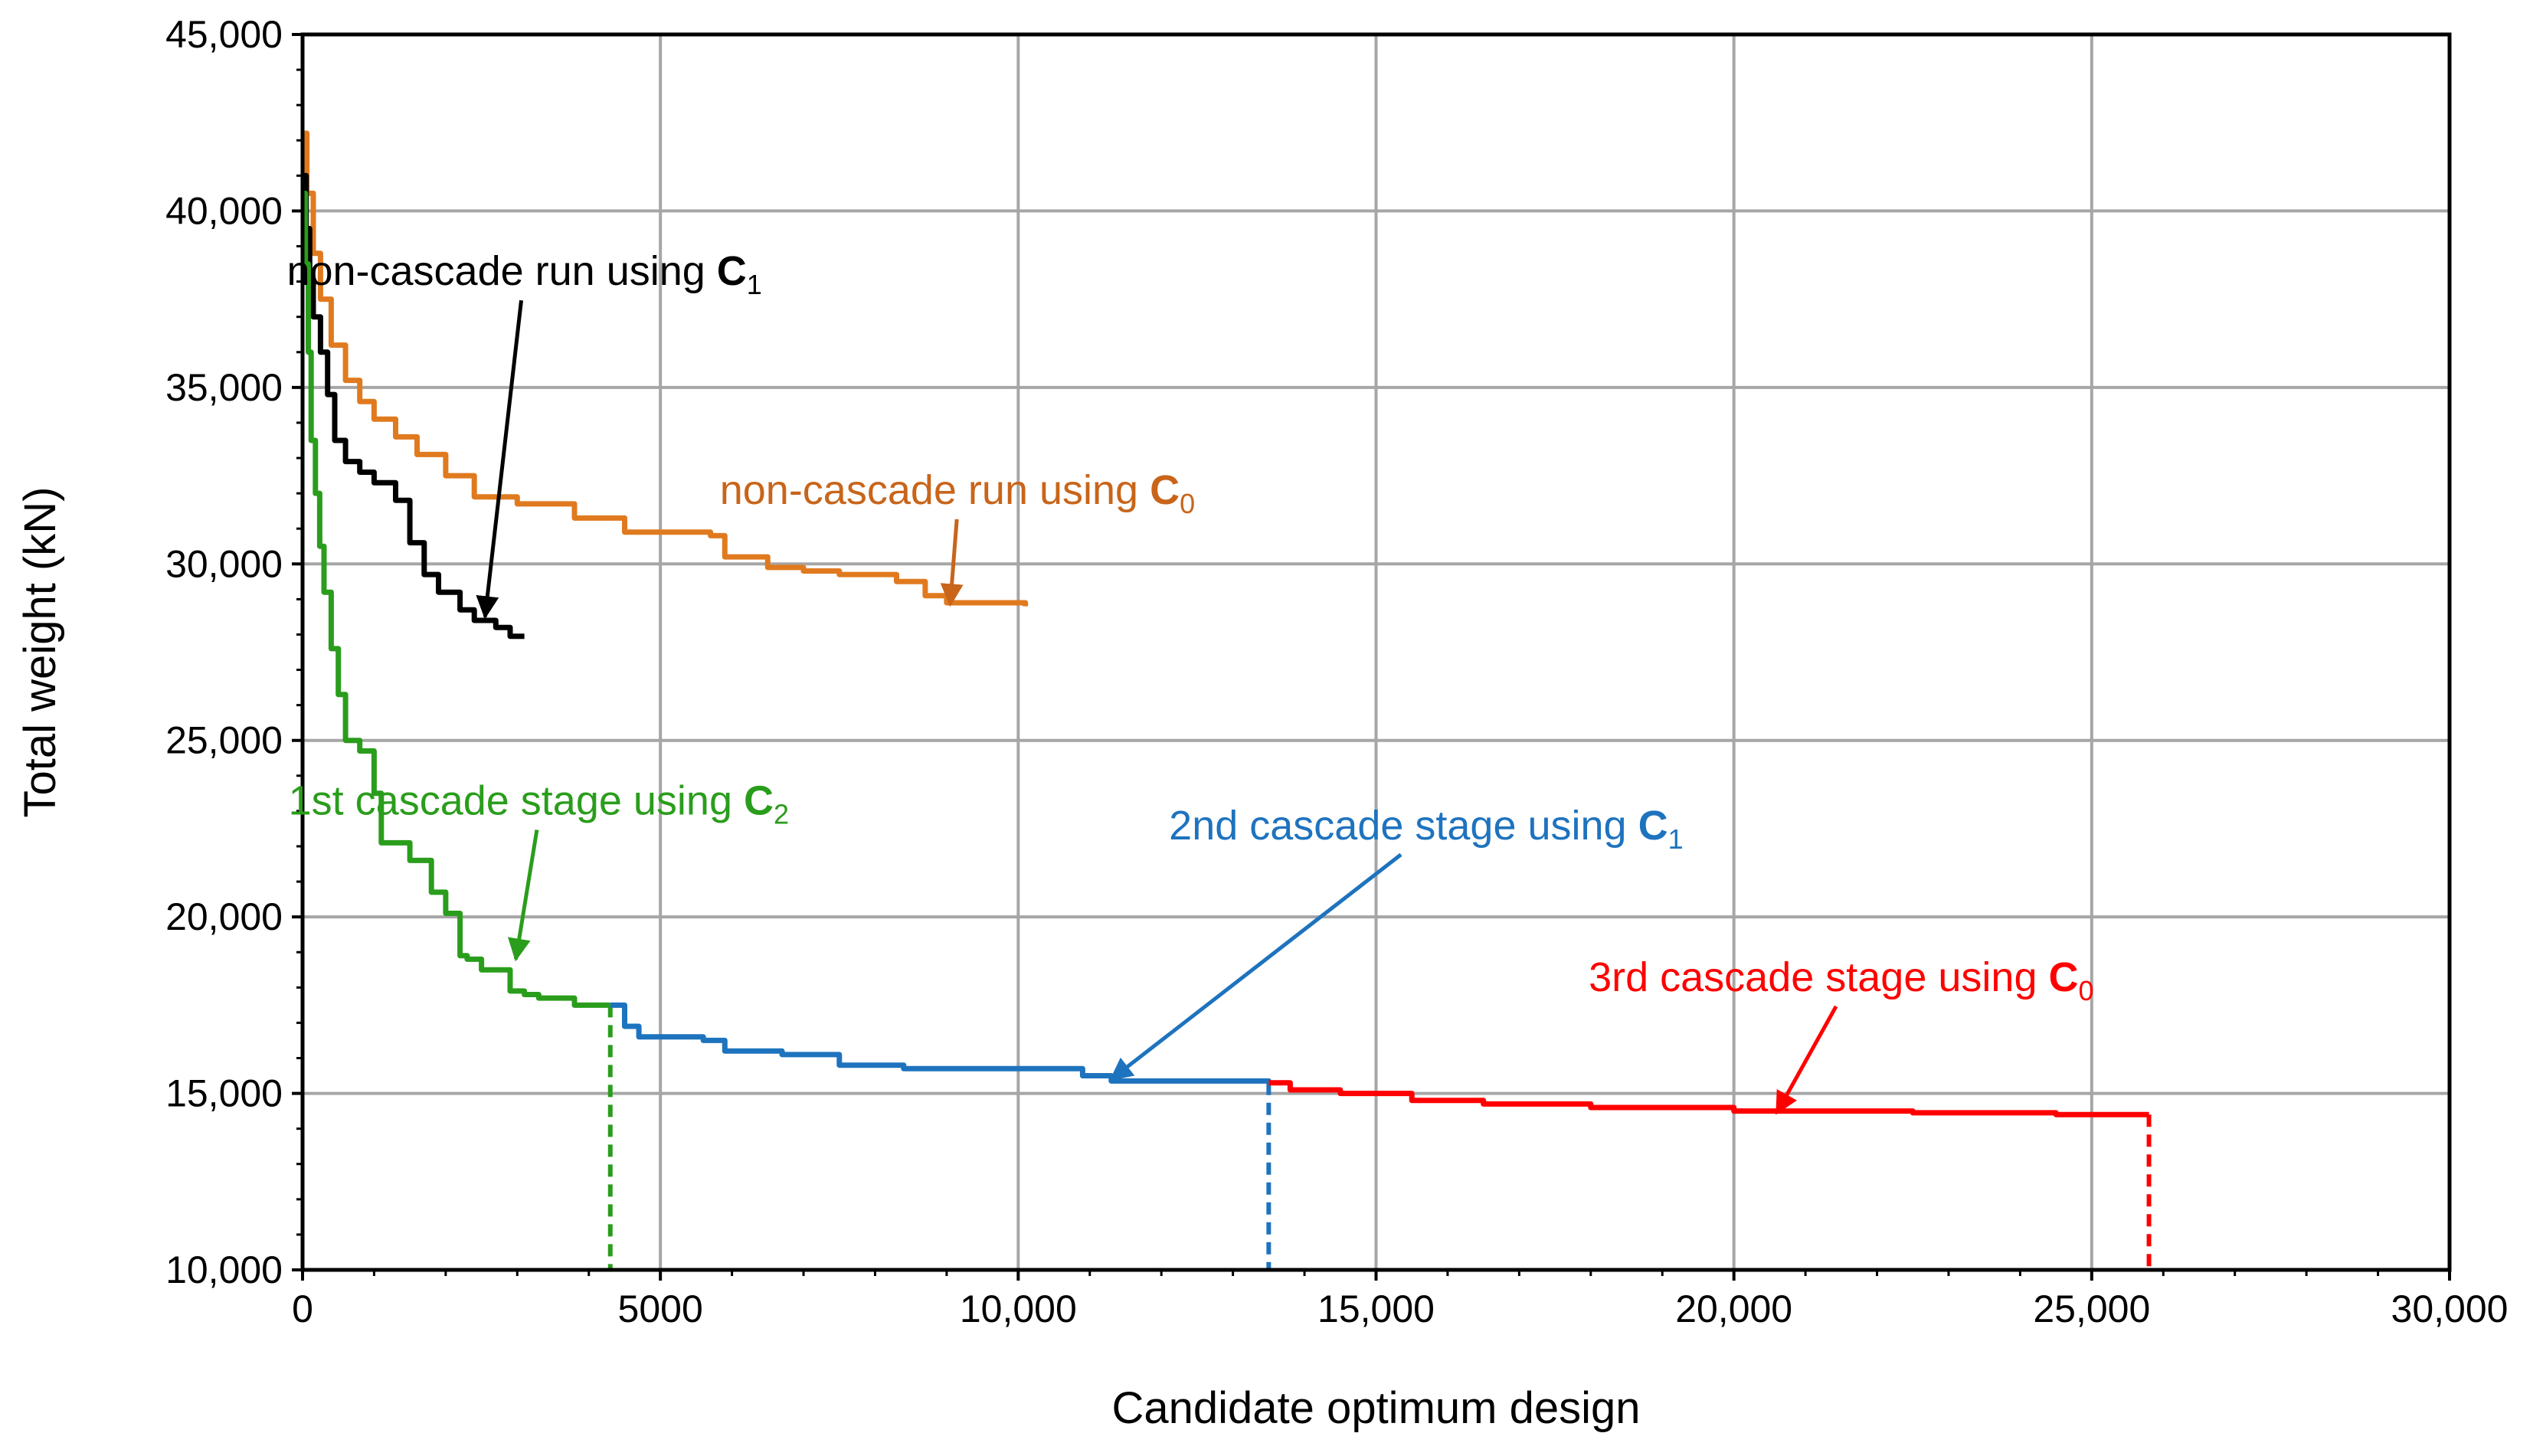 The width and height of the screenshot is (2543, 1456). Describe the element at coordinates (539, 803) in the screenshot. I see `annot-stage1: 1st cascade stage using C2` at that location.